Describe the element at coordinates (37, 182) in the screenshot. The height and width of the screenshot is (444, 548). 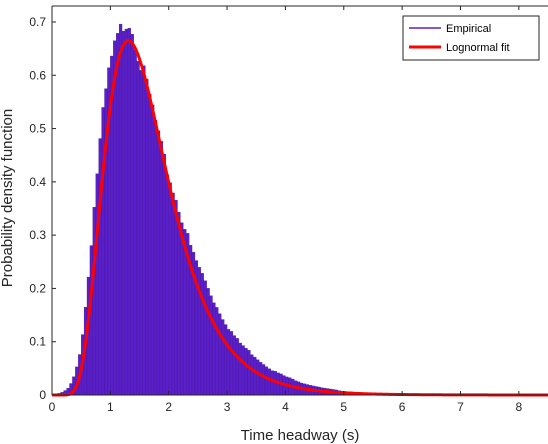
I see `y-tick-label: 0.4` at that location.